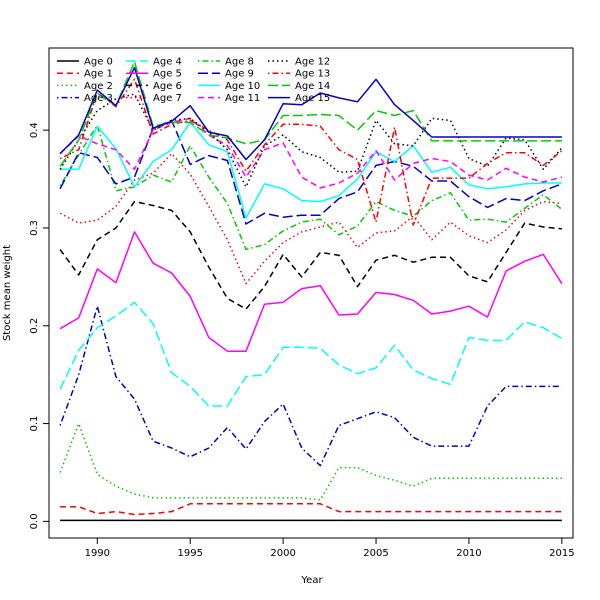 This screenshot has height=600, width=600. I want to click on y-tick-label: 0.4, so click(34, 130).